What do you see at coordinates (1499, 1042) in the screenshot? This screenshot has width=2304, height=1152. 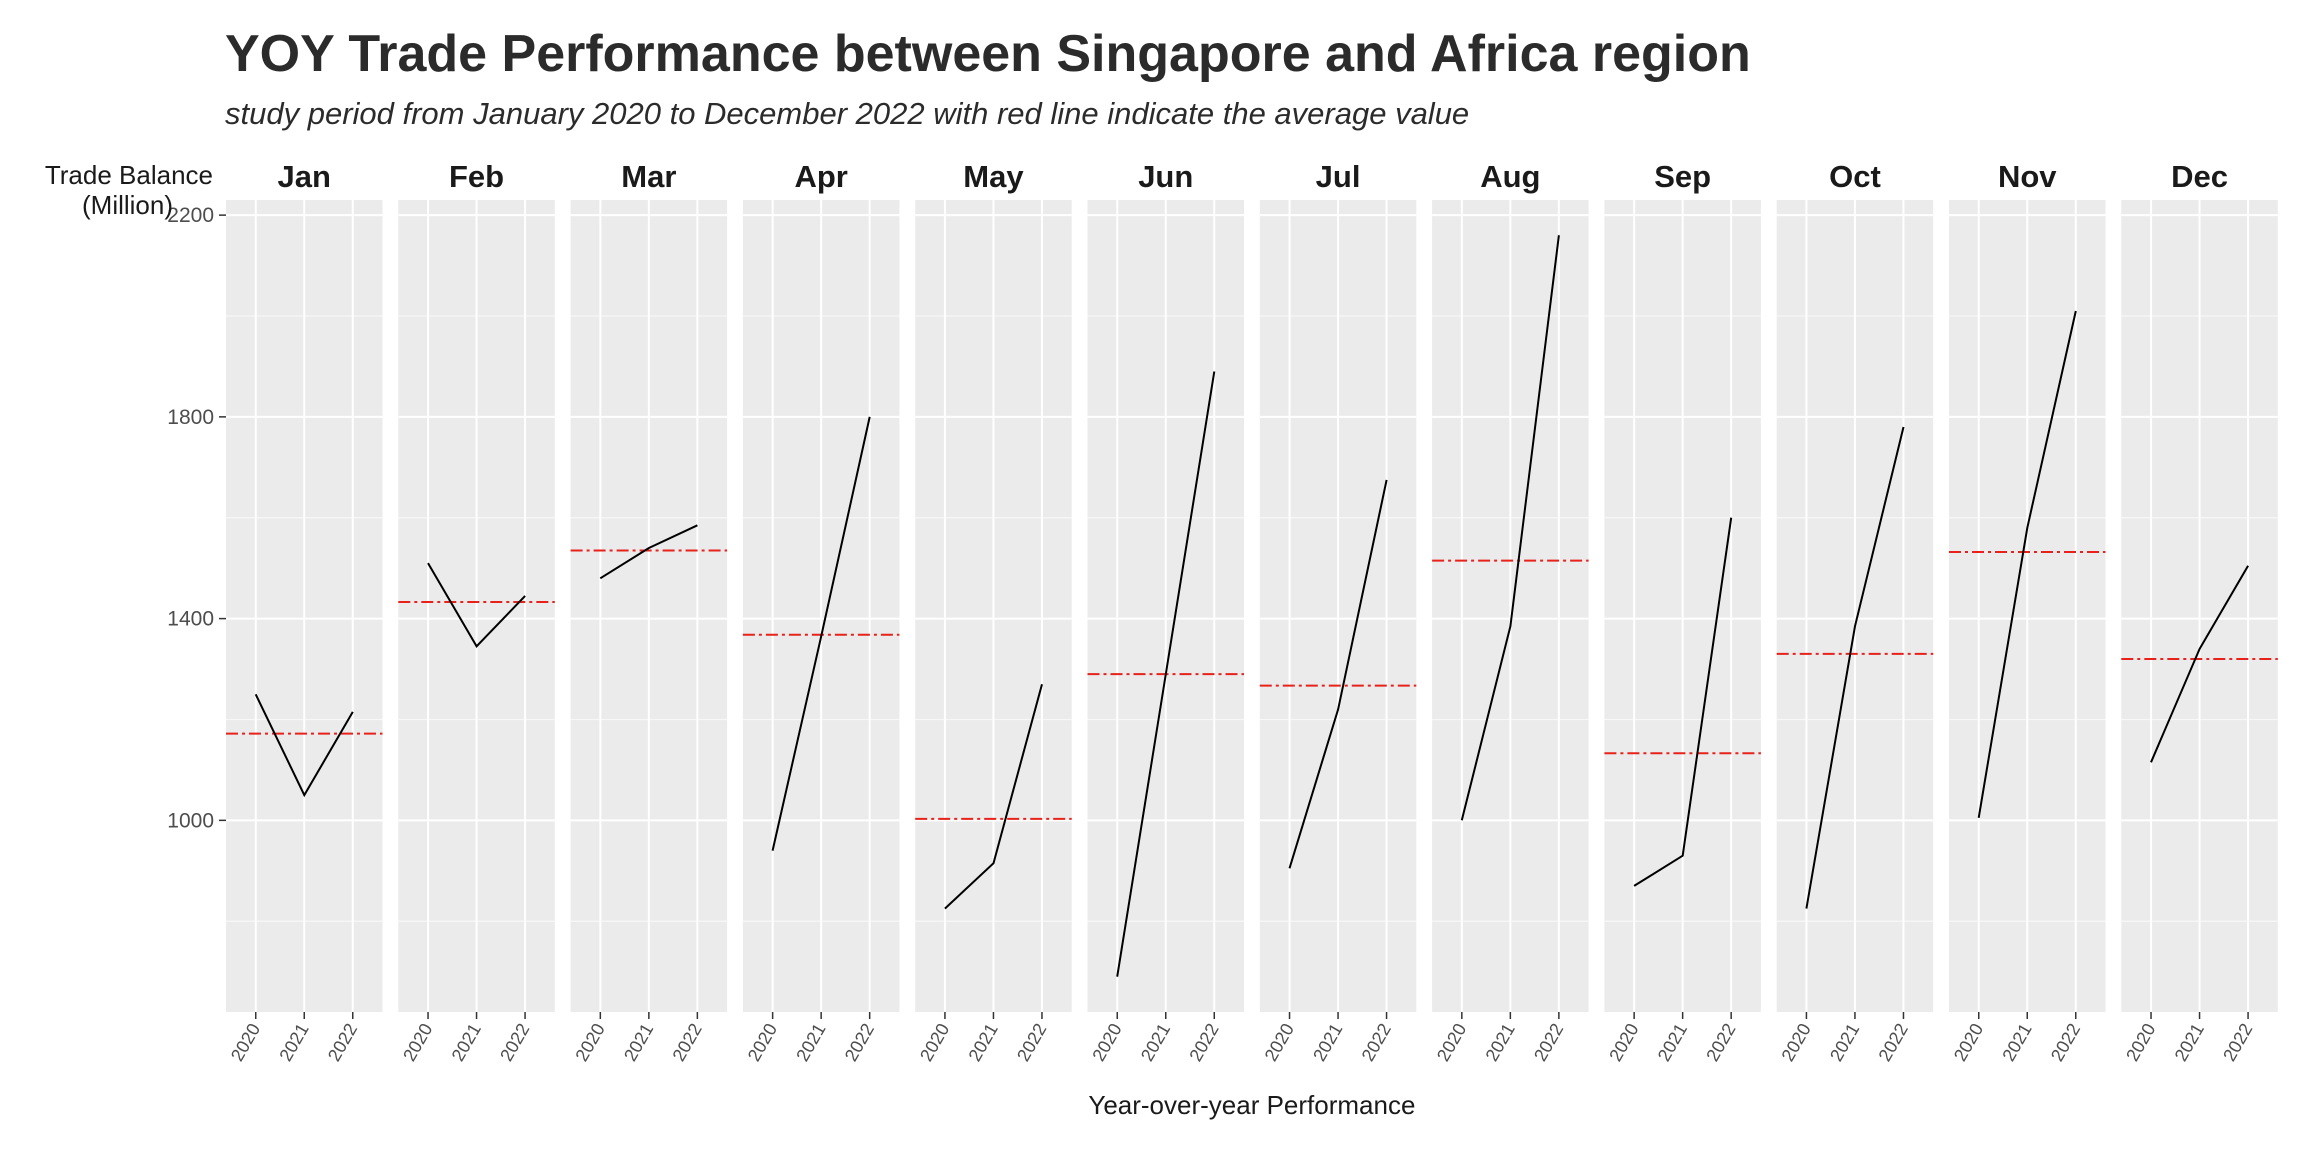 I see `x-tick-label-aug-2021: 2021` at bounding box center [1499, 1042].